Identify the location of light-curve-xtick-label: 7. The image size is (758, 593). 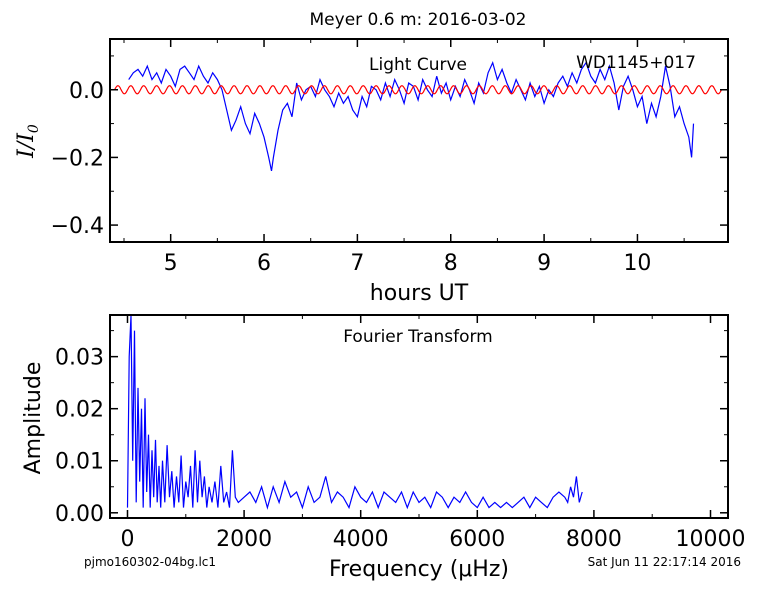
(357, 263).